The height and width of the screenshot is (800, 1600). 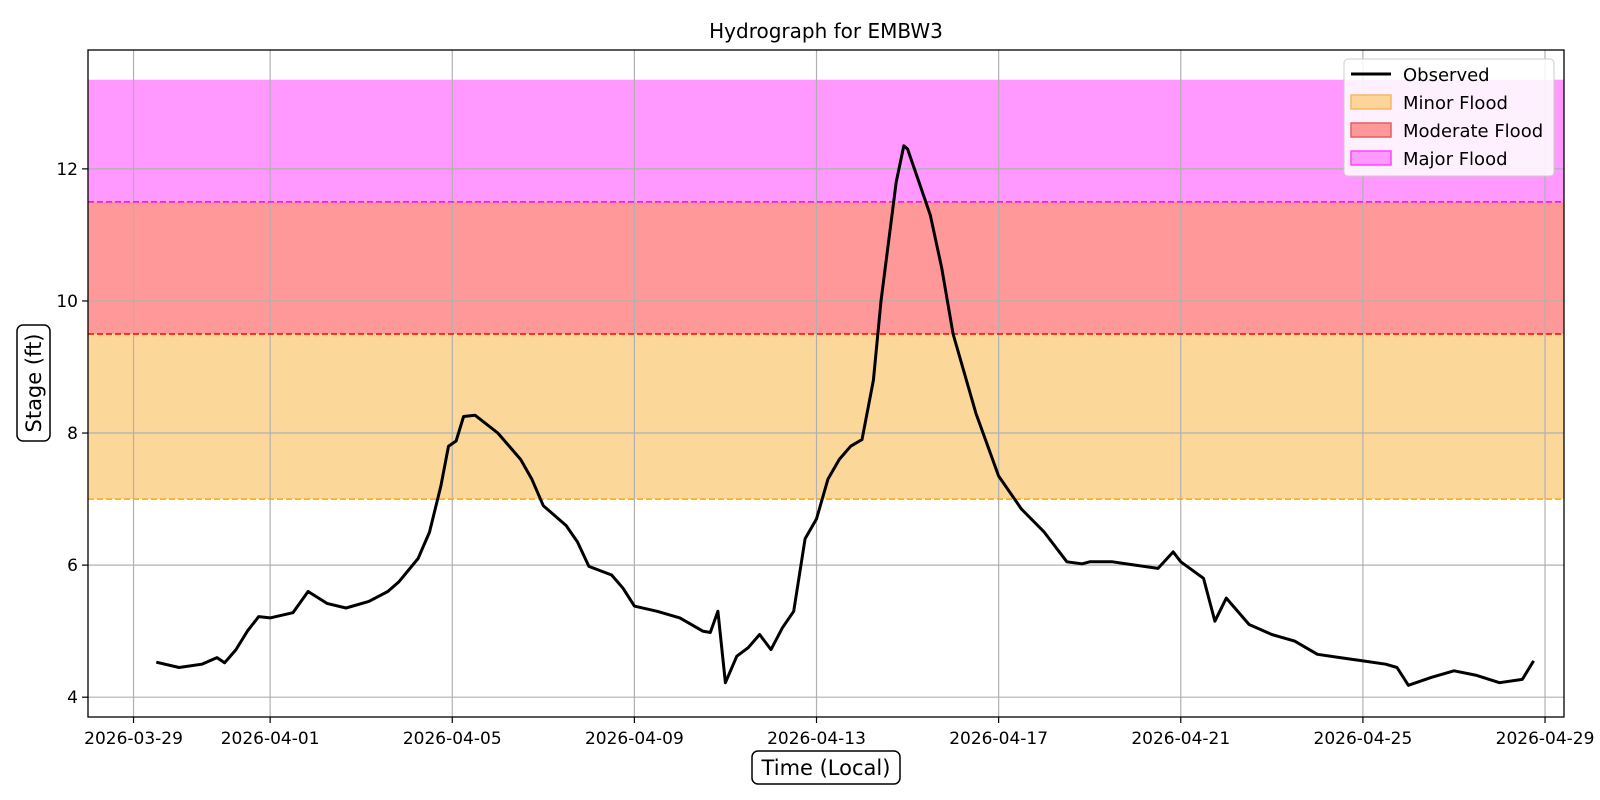 I want to click on x-axis-label: Time (Local), so click(x=826, y=767).